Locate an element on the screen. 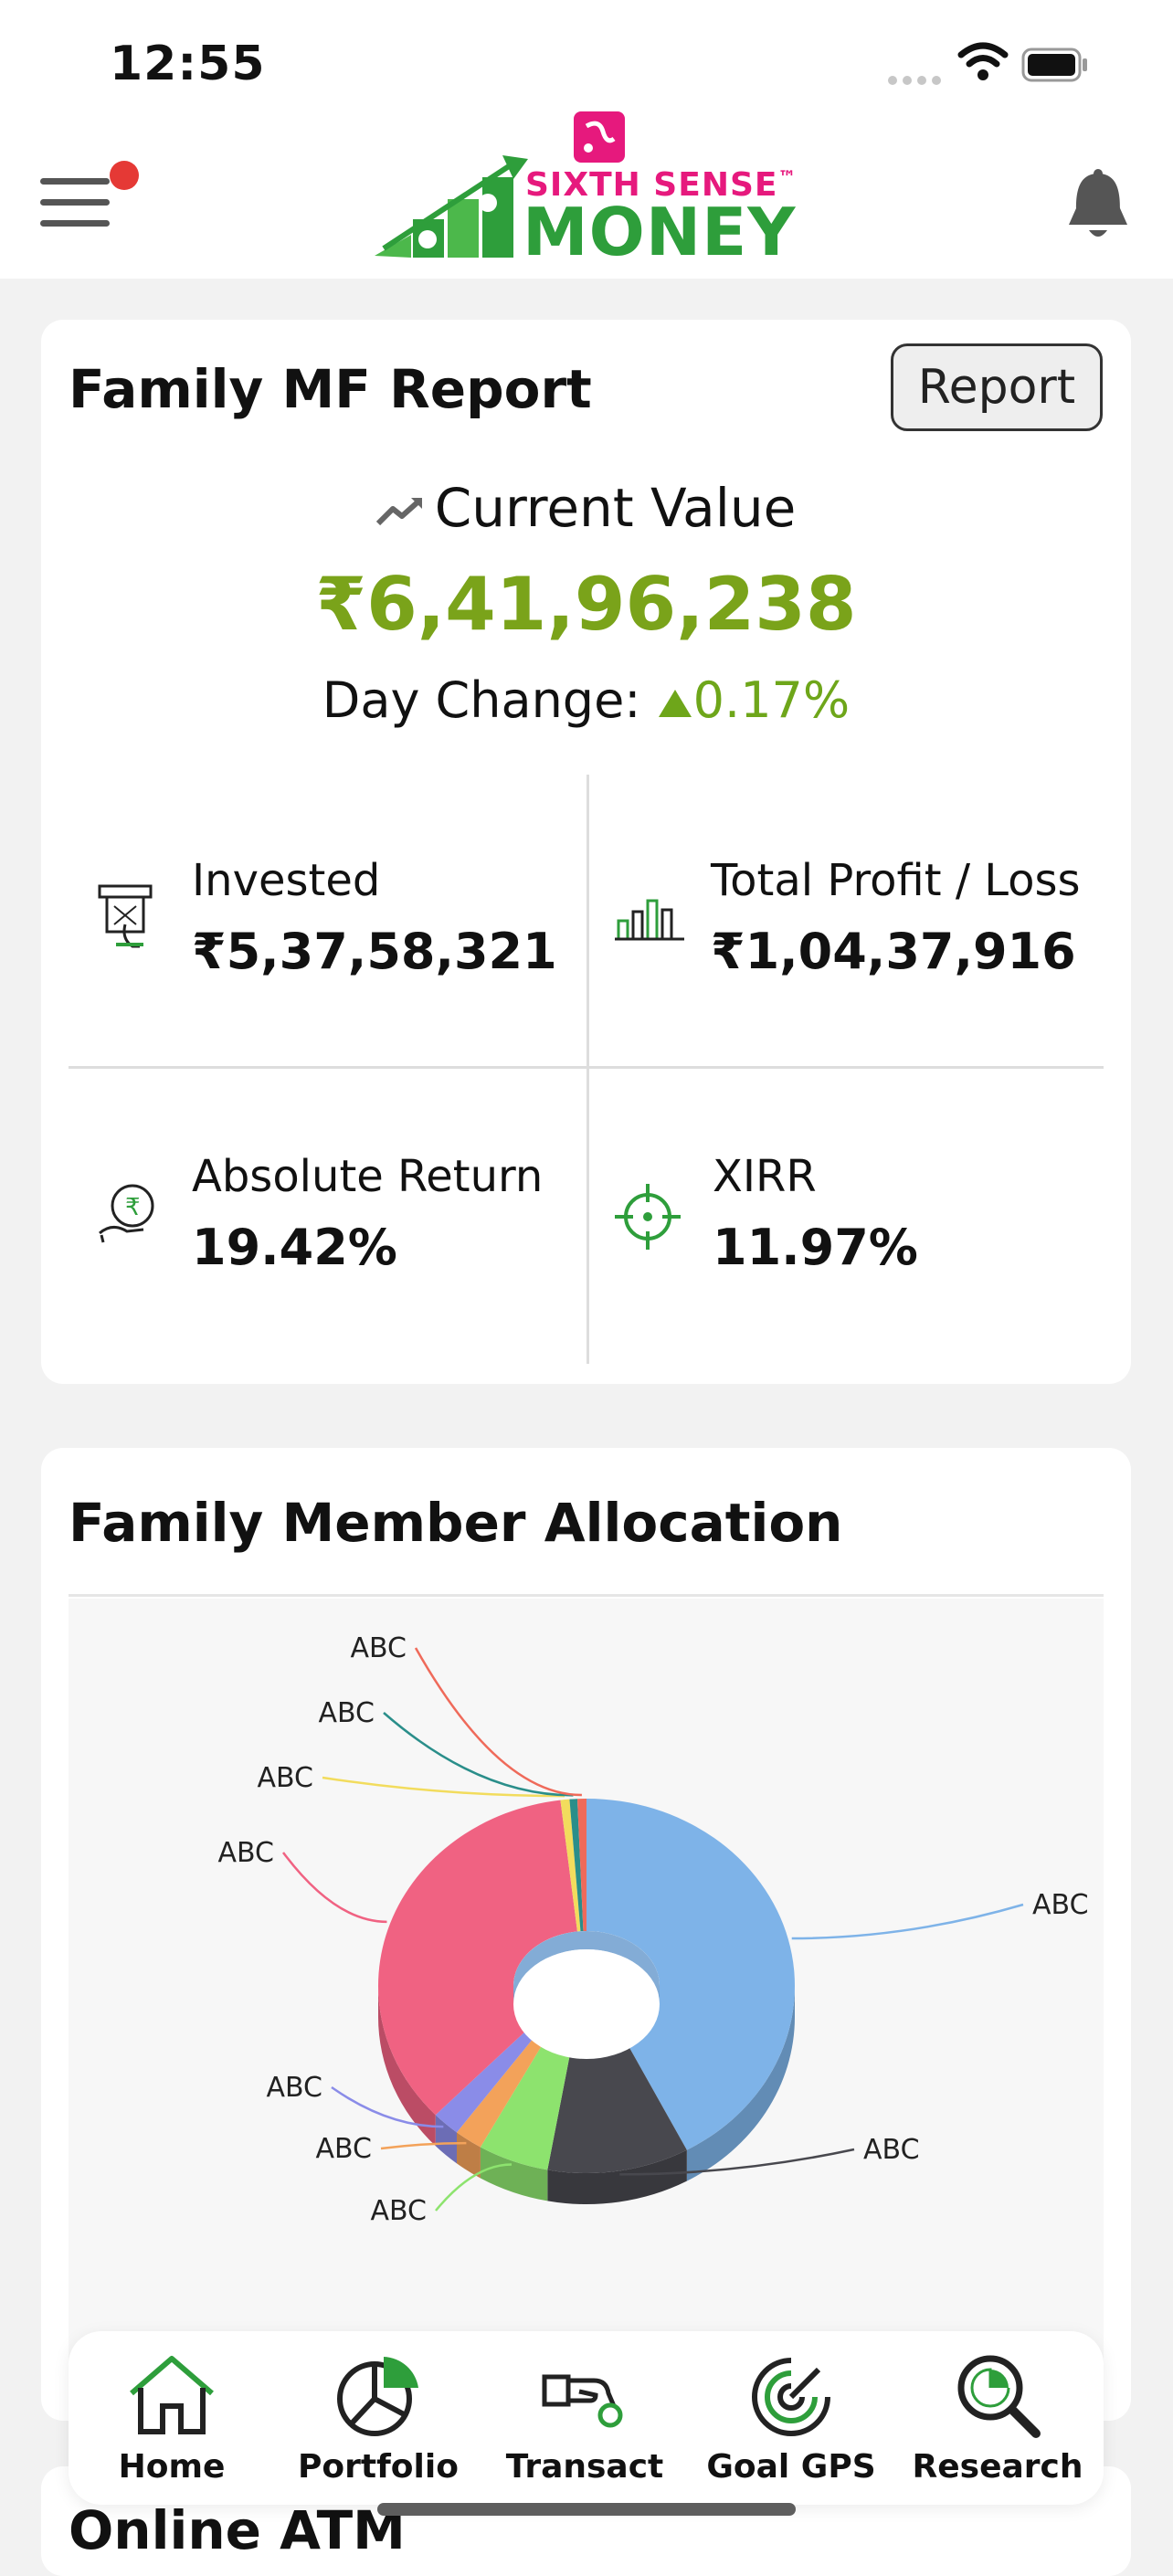  target-icon is located at coordinates (648, 1217).